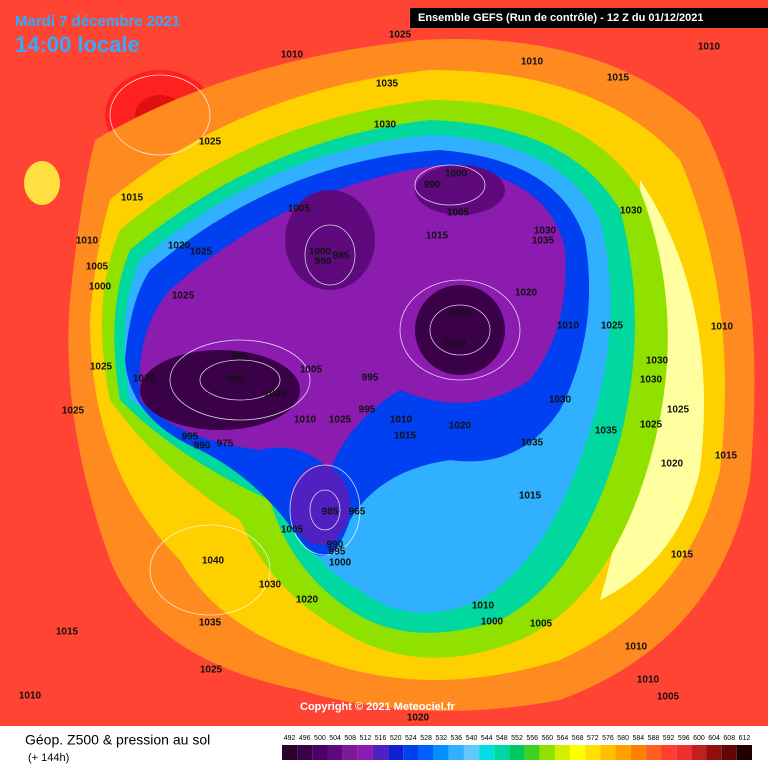 The image size is (768, 768). Describe the element at coordinates (357, 512) in the screenshot. I see `isobar-label: 965` at that location.